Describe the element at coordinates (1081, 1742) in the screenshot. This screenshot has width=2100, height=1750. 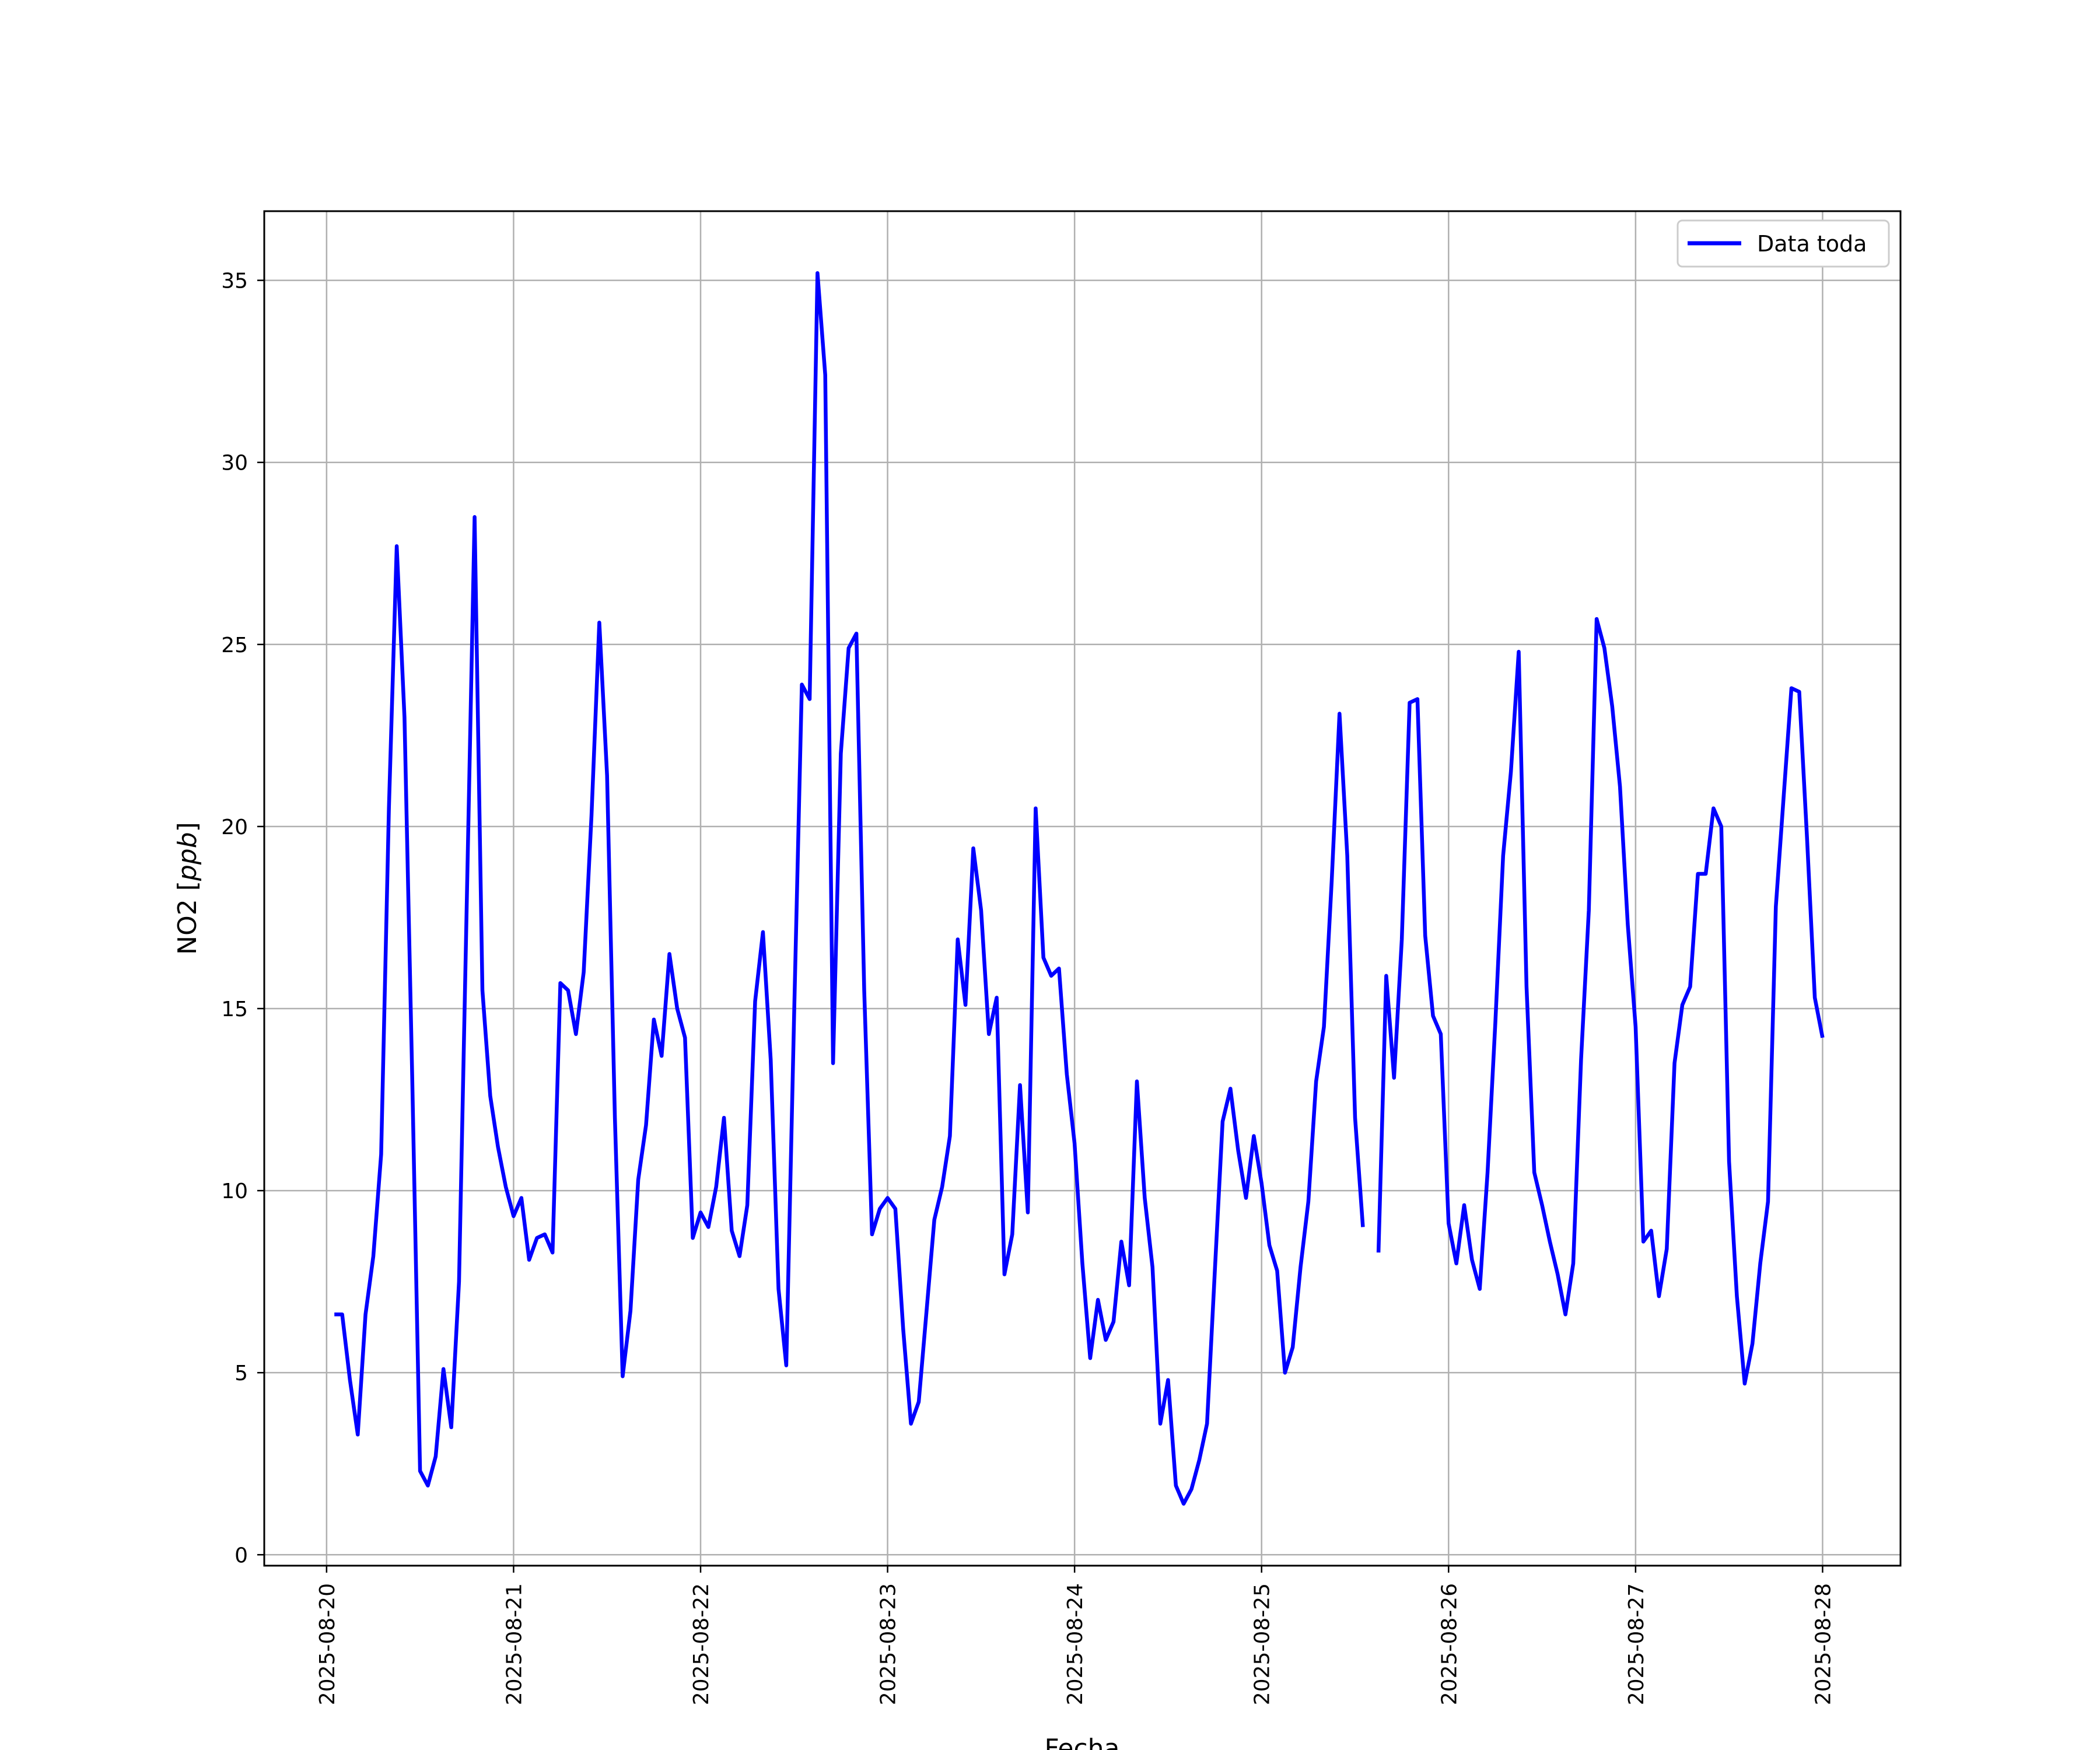
I see `x-axis-label: Fecha` at that location.